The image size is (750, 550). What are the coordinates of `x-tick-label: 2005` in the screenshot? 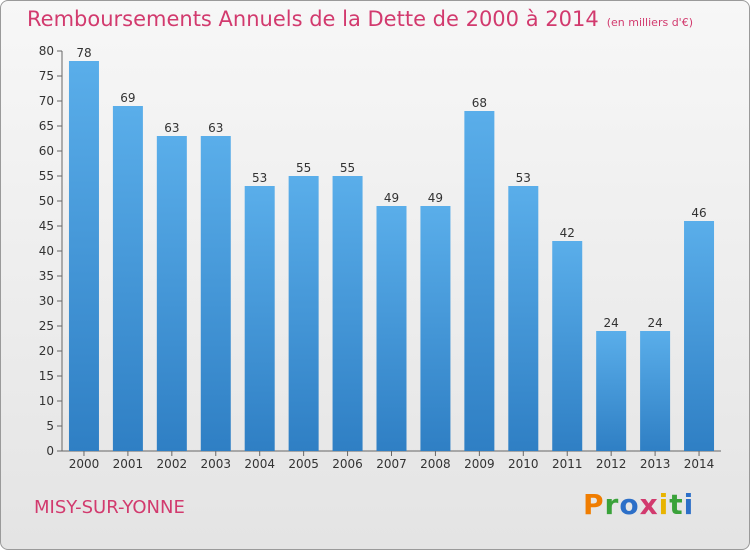 It's located at (303, 464).